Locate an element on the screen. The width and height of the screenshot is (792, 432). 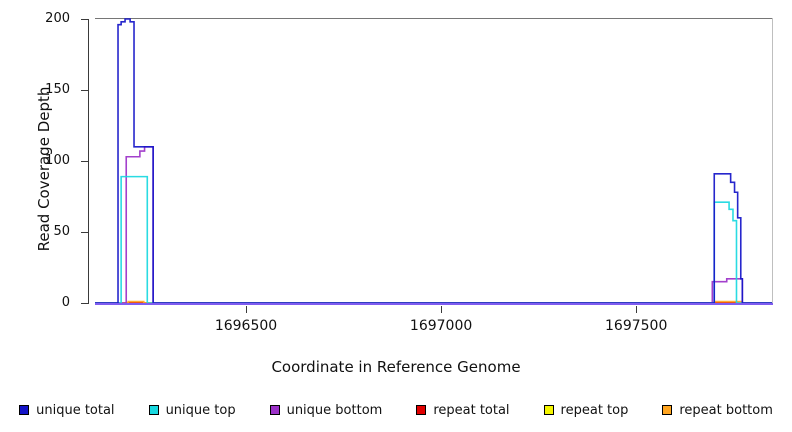
y-axis-line is located at coordinates (88, 161).